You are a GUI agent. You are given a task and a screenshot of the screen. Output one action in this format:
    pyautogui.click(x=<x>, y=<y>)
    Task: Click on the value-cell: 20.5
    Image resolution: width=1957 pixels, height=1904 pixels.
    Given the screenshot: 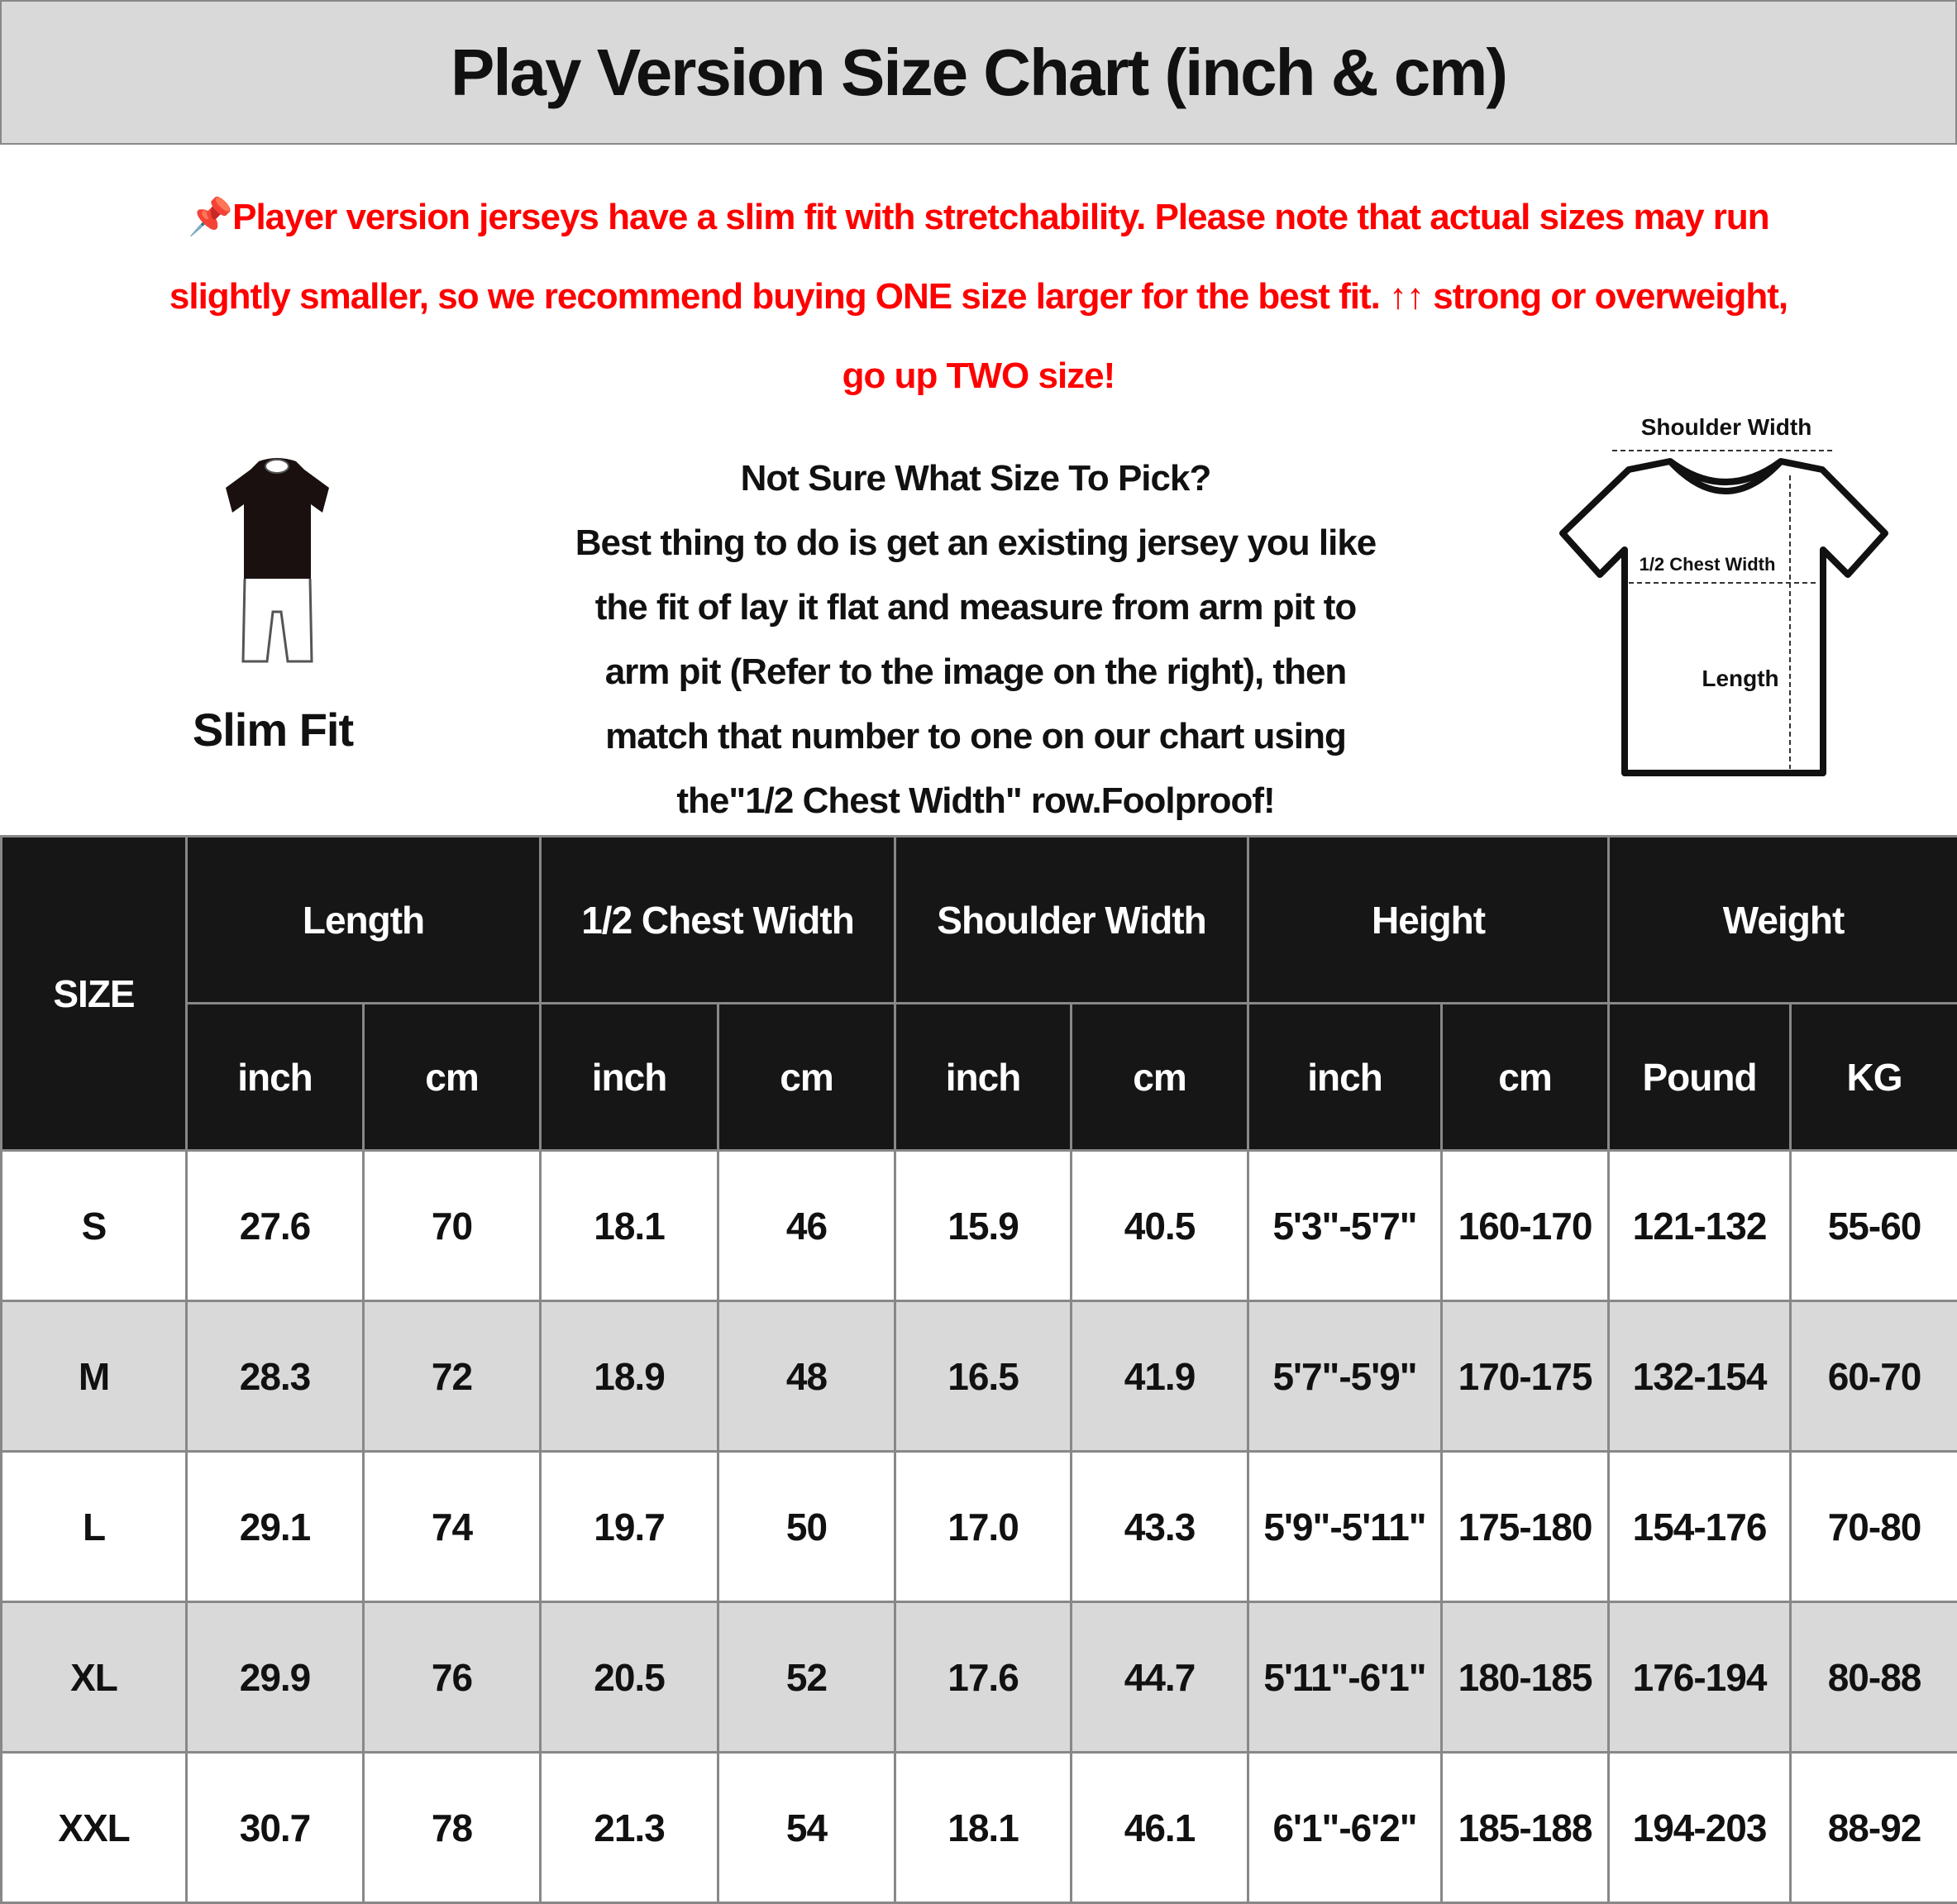 What is the action you would take?
    pyautogui.click(x=629, y=1677)
    